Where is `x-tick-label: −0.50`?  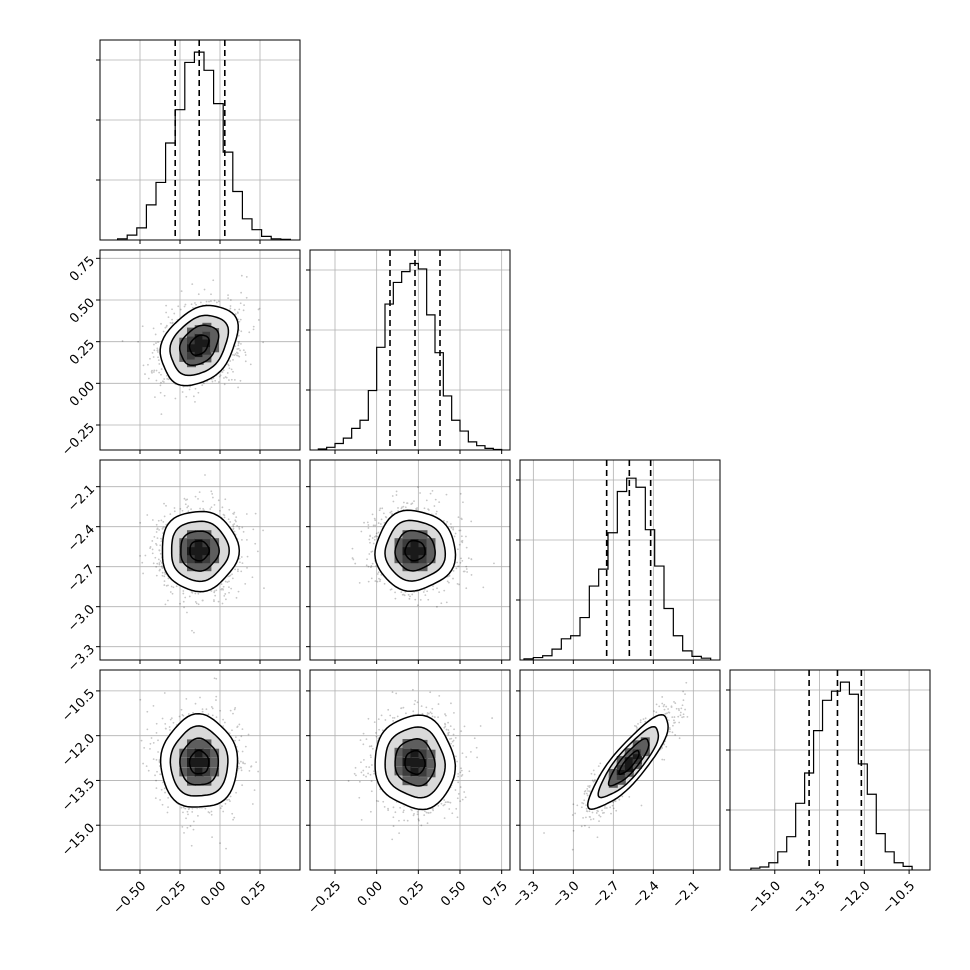 x-tick-label: −0.50 is located at coordinates (129, 898).